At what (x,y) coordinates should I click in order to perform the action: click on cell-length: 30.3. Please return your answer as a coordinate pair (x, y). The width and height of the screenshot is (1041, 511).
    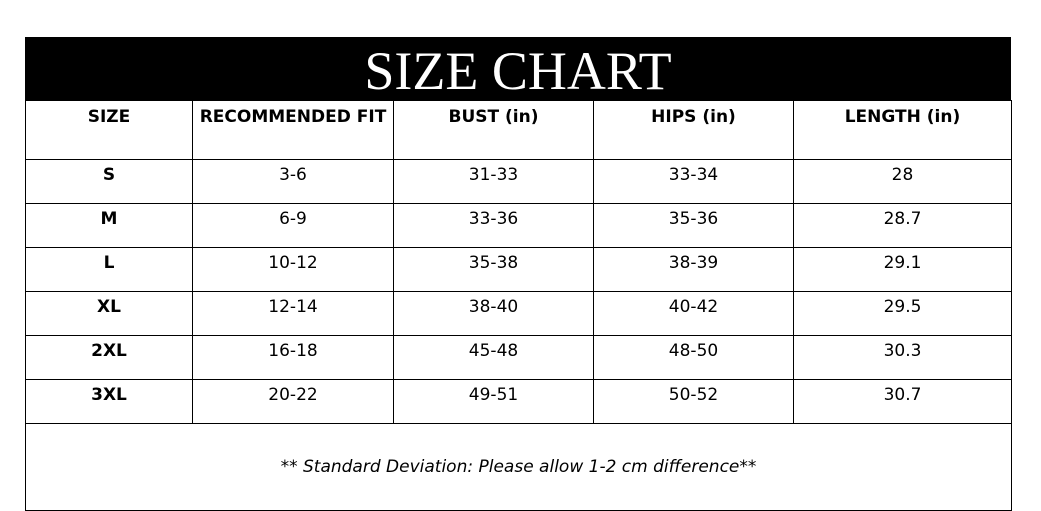
    Looking at the image, I should click on (902, 357).